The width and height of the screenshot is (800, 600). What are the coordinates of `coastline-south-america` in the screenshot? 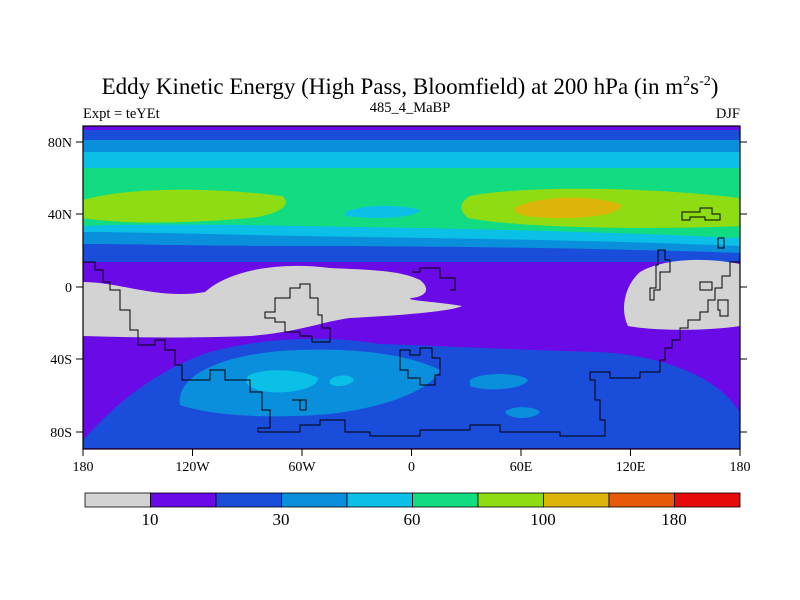 It's located at (177, 346).